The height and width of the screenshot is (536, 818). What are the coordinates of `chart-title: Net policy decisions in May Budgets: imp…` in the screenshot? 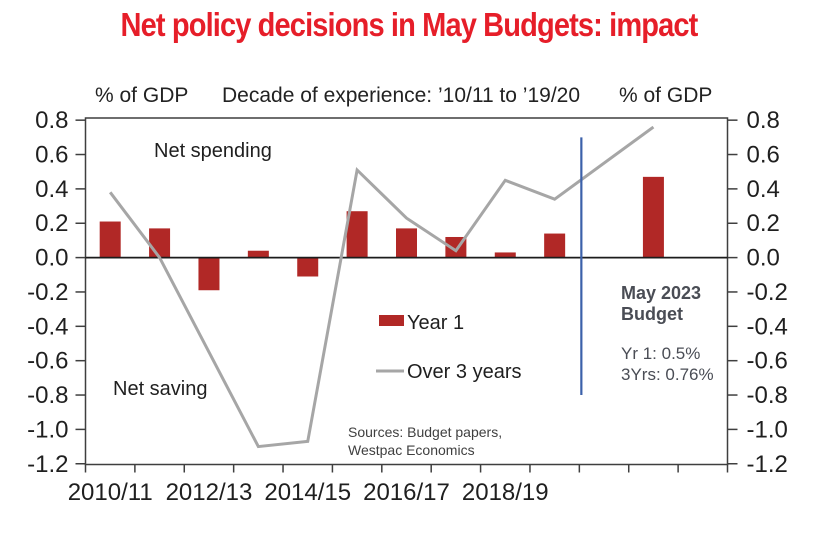 It's located at (409, 24).